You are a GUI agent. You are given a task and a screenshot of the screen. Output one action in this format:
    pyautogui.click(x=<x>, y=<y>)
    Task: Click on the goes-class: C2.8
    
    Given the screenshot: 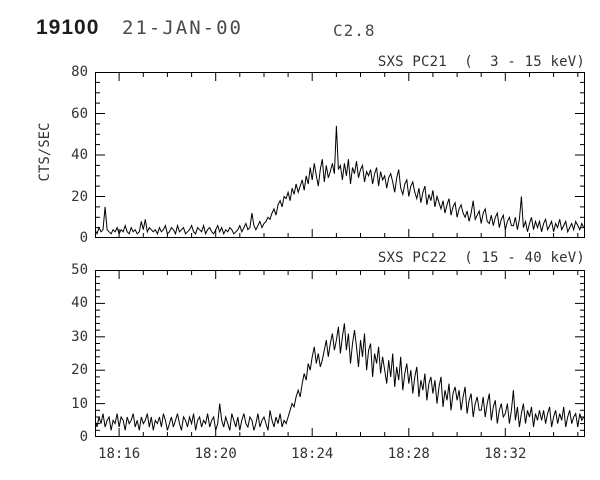 What is the action you would take?
    pyautogui.click(x=354, y=30)
    